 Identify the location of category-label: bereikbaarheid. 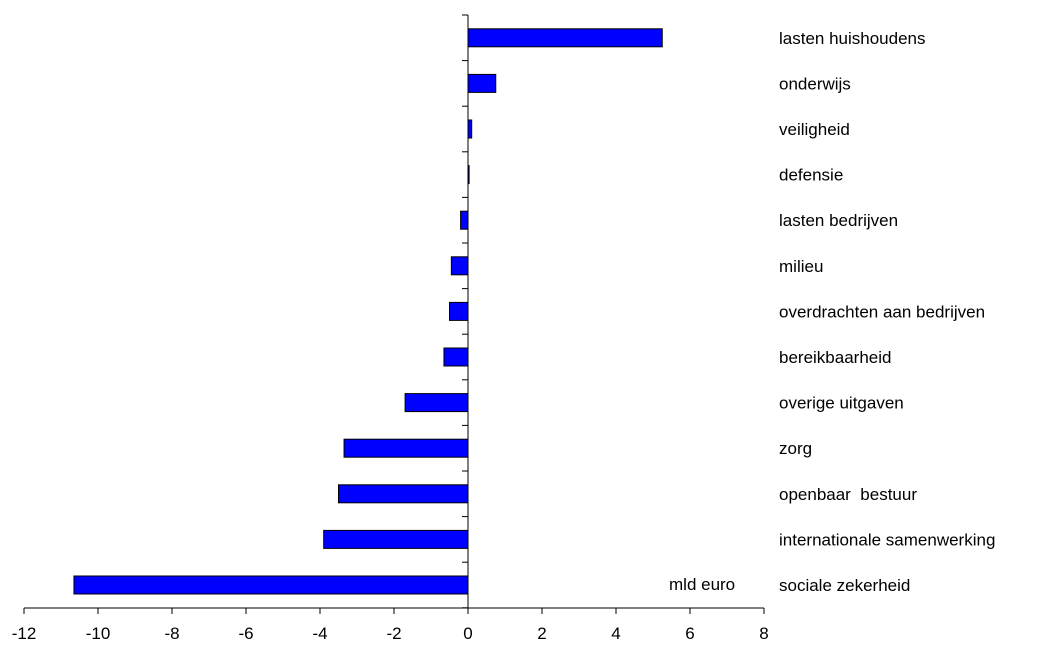
(835, 357).